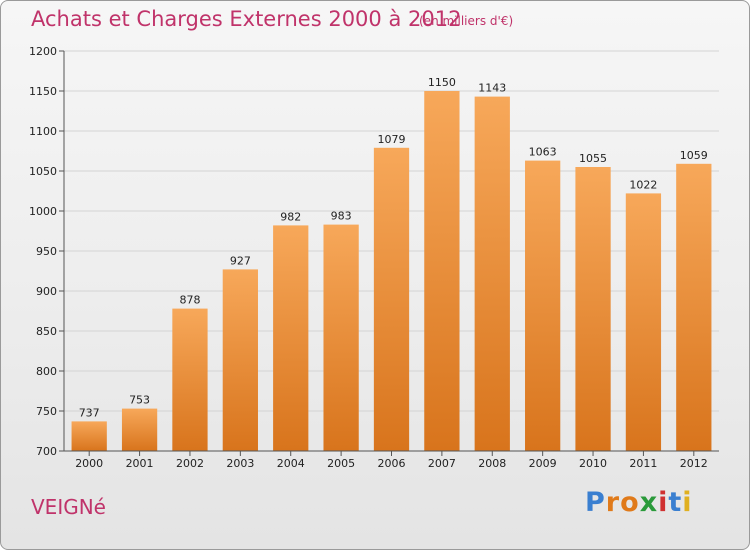 Image resolution: width=750 pixels, height=550 pixels. Describe the element at coordinates (492, 273) in the screenshot. I see `bar-2008` at that location.